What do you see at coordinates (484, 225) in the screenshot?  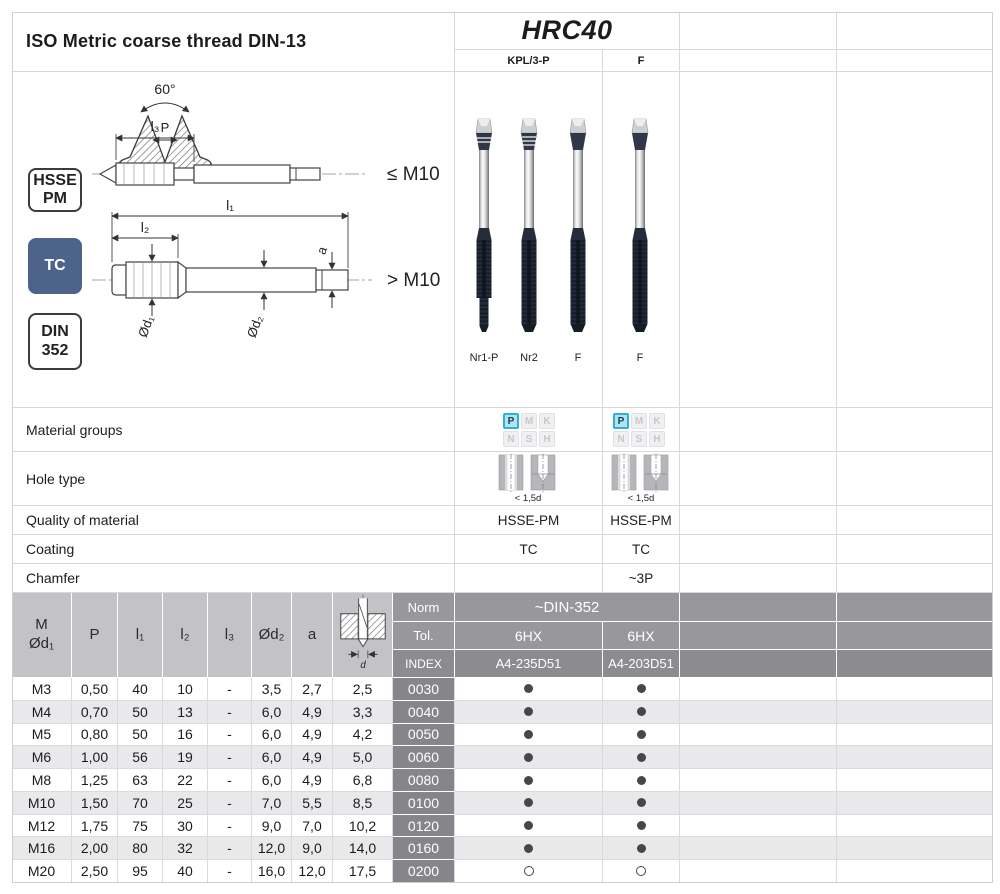 I see `tap-photo-nr1p` at bounding box center [484, 225].